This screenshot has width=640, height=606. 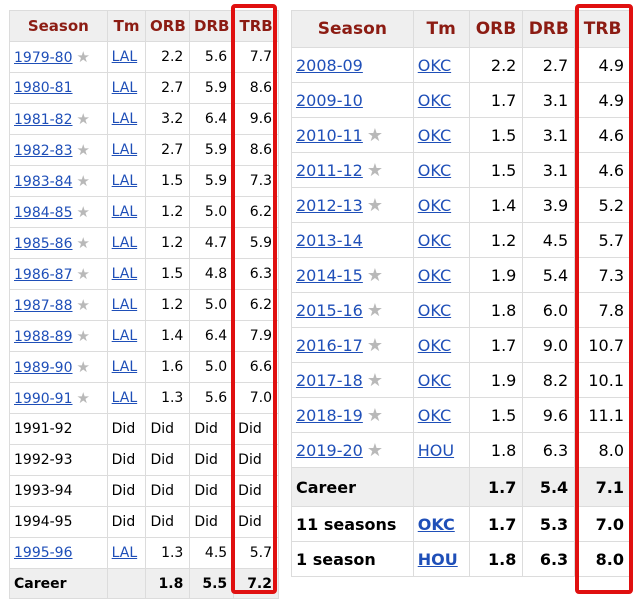 I want to click on season-link: 1984-85, so click(x=43, y=213).